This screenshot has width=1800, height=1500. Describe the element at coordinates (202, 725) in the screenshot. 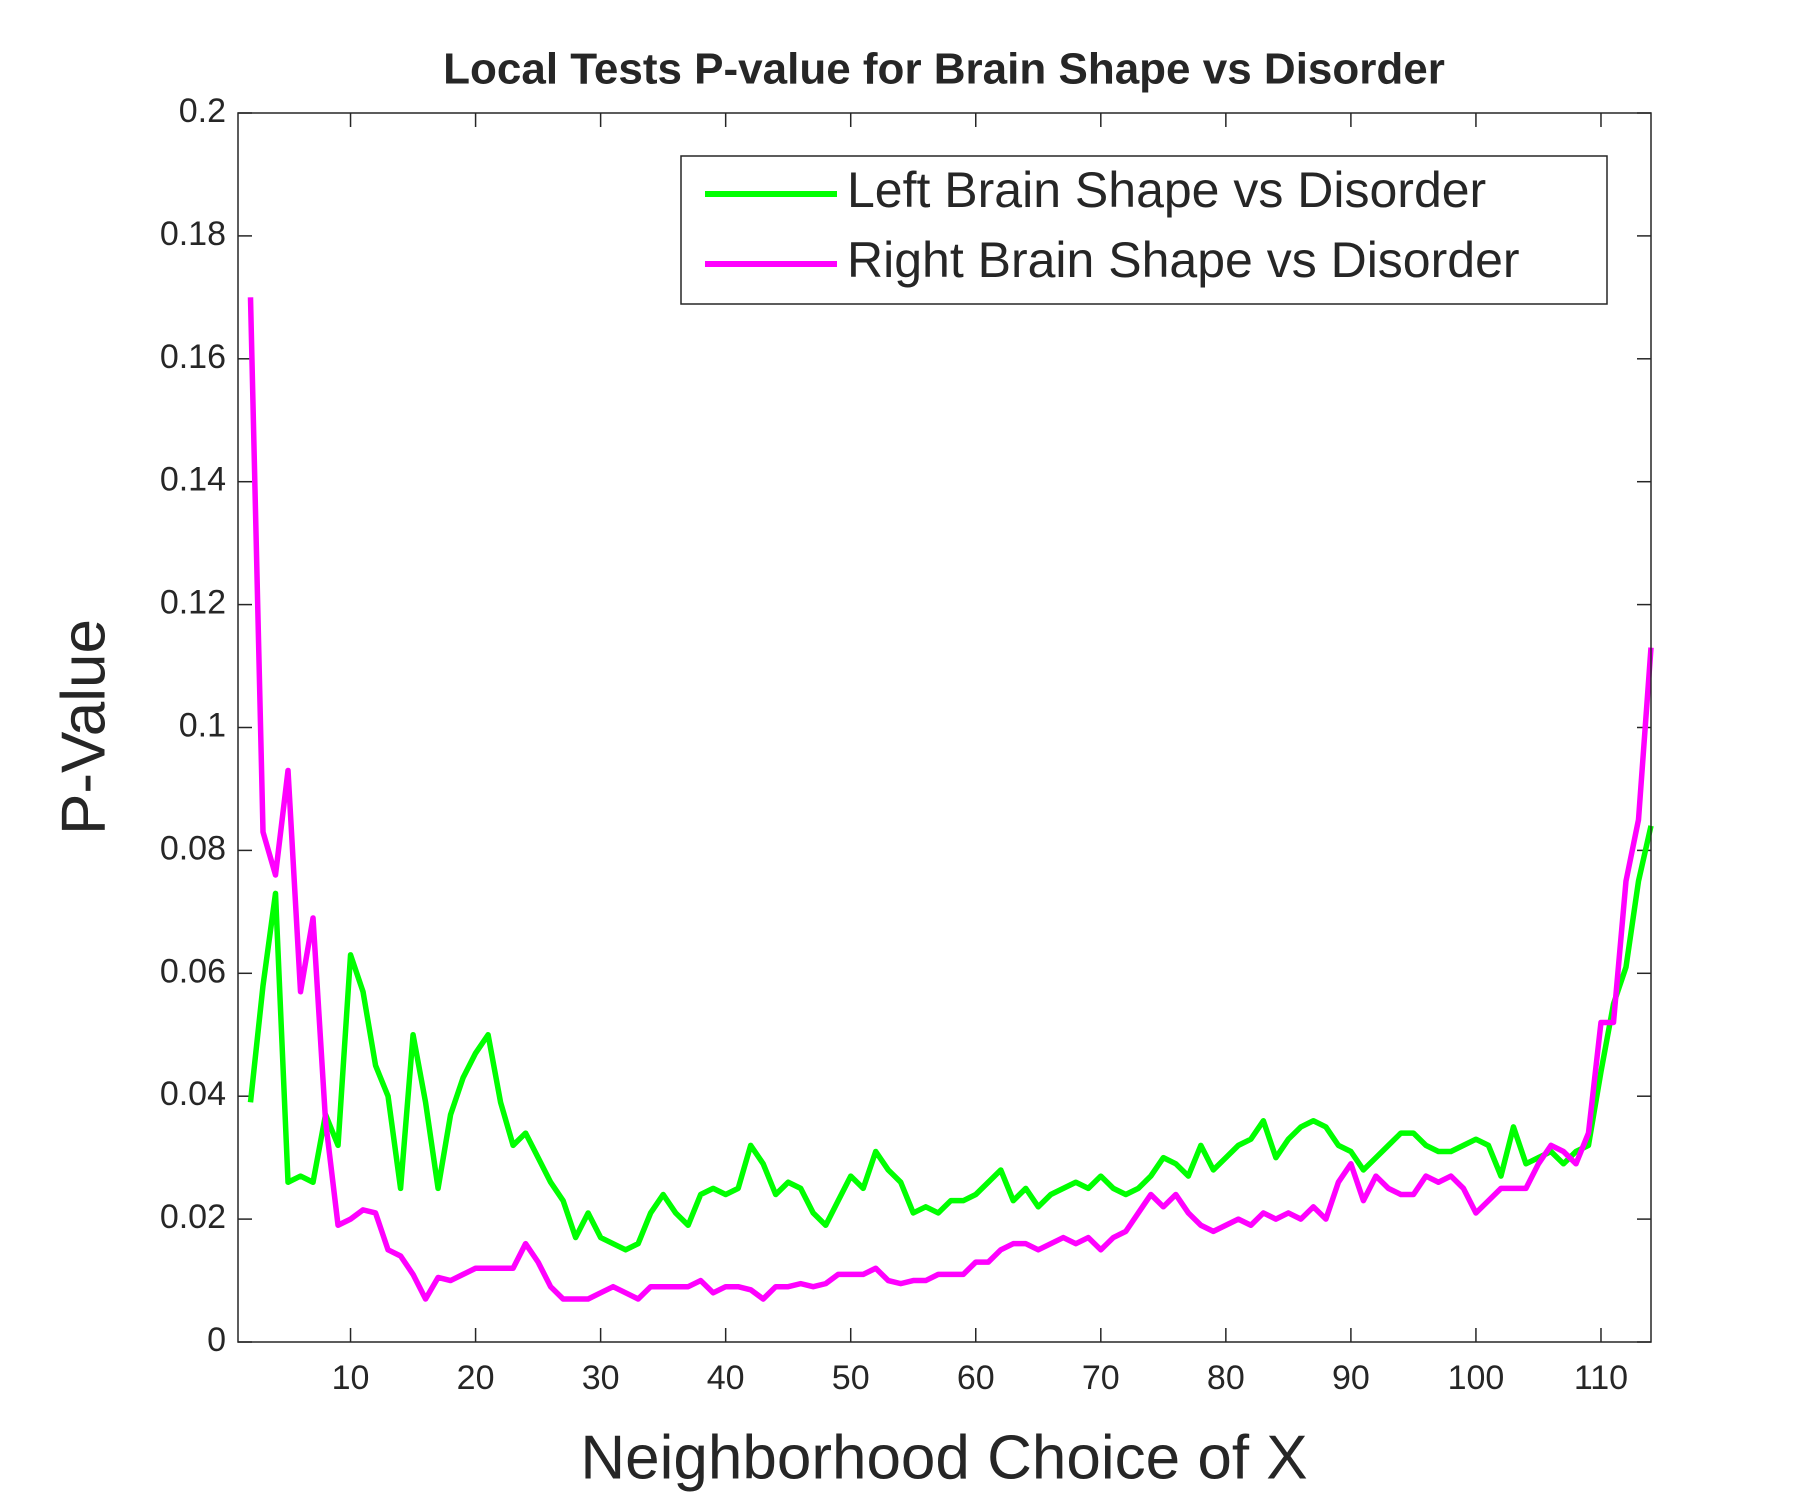

I see `y-tick-label: 0.1` at that location.